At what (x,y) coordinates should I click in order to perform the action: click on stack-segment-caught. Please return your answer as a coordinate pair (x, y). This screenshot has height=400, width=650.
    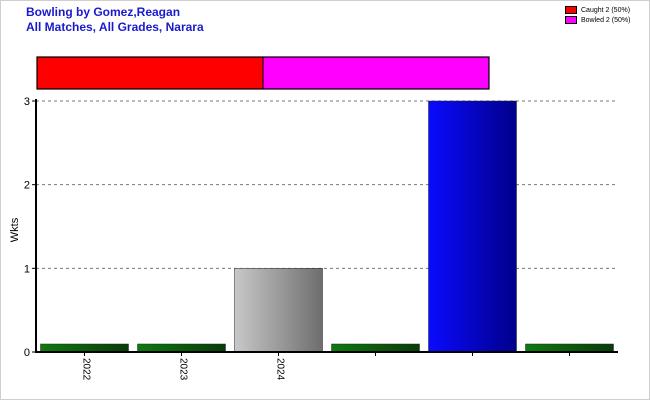
    Looking at the image, I should click on (150, 73).